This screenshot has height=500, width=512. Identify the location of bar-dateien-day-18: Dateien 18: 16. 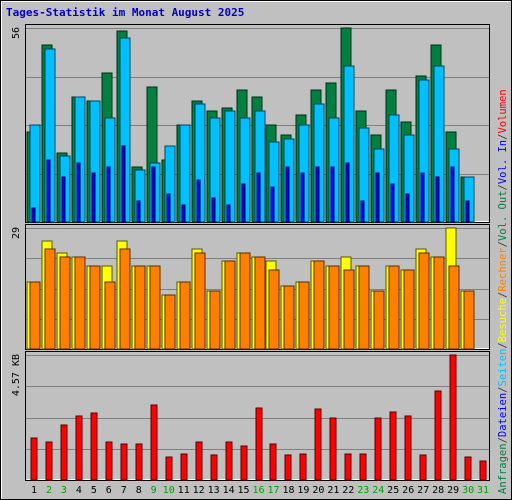
(287, 194).